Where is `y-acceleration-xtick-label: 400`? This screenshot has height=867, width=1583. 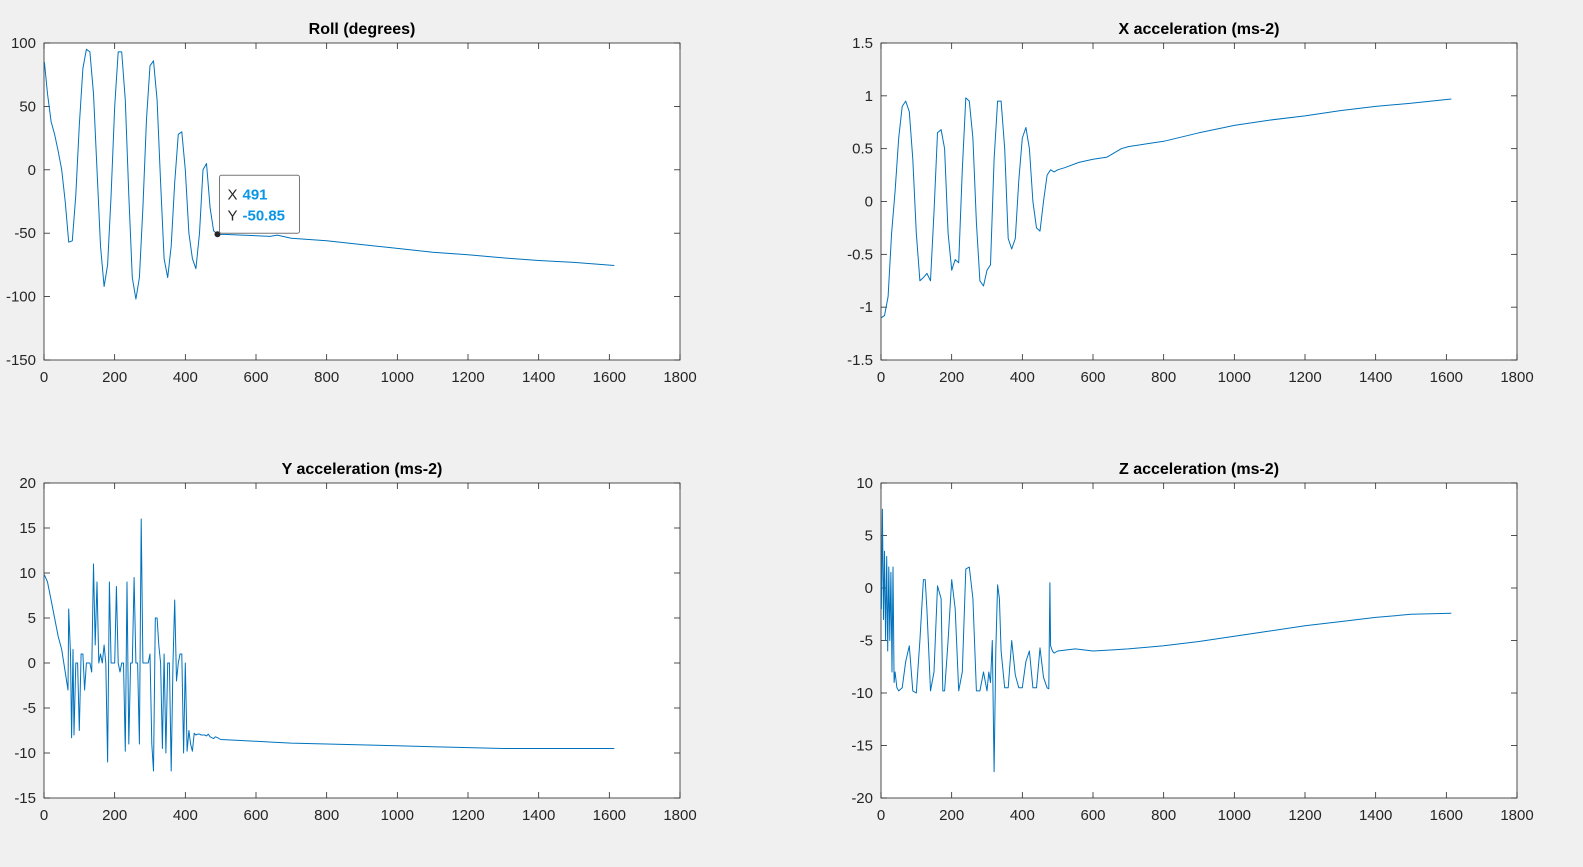 y-acceleration-xtick-label: 400 is located at coordinates (185, 815).